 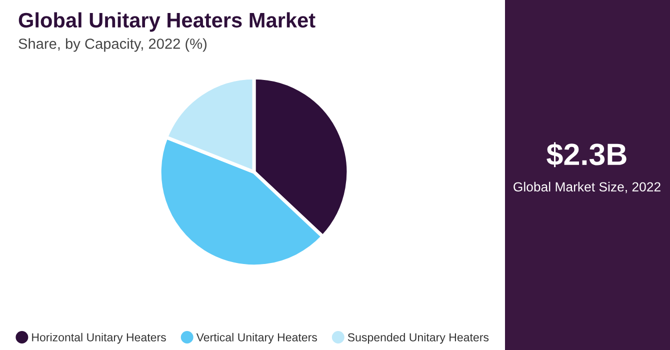 I want to click on chart-title: Global Unitary Heaters Market, so click(x=167, y=22).